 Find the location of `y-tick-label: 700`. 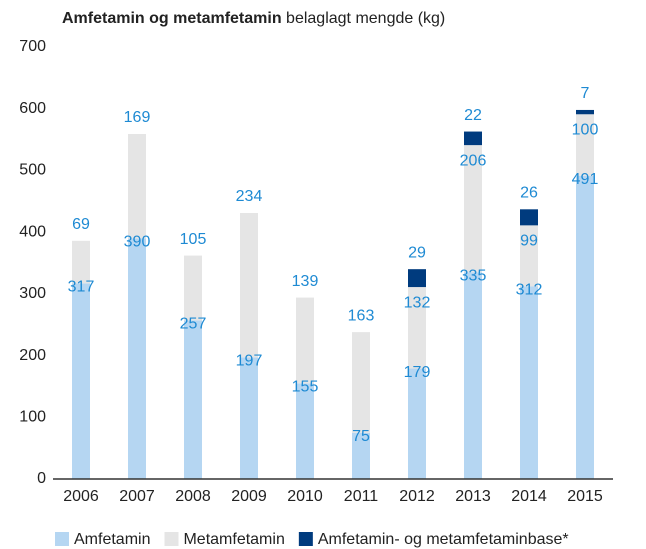

y-tick-label: 700 is located at coordinates (32, 46).